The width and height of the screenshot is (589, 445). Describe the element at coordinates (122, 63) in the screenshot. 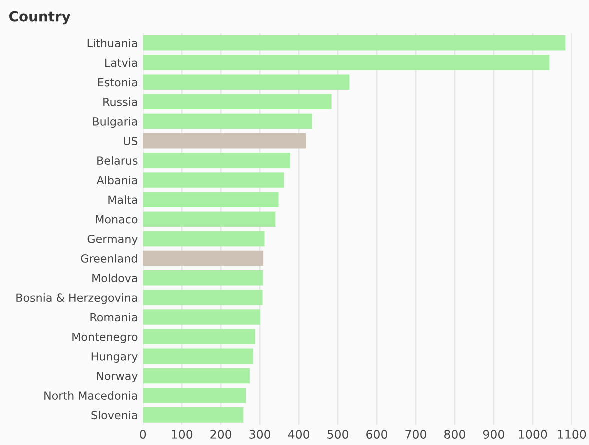

I see `y-tick-label: Latvia` at that location.